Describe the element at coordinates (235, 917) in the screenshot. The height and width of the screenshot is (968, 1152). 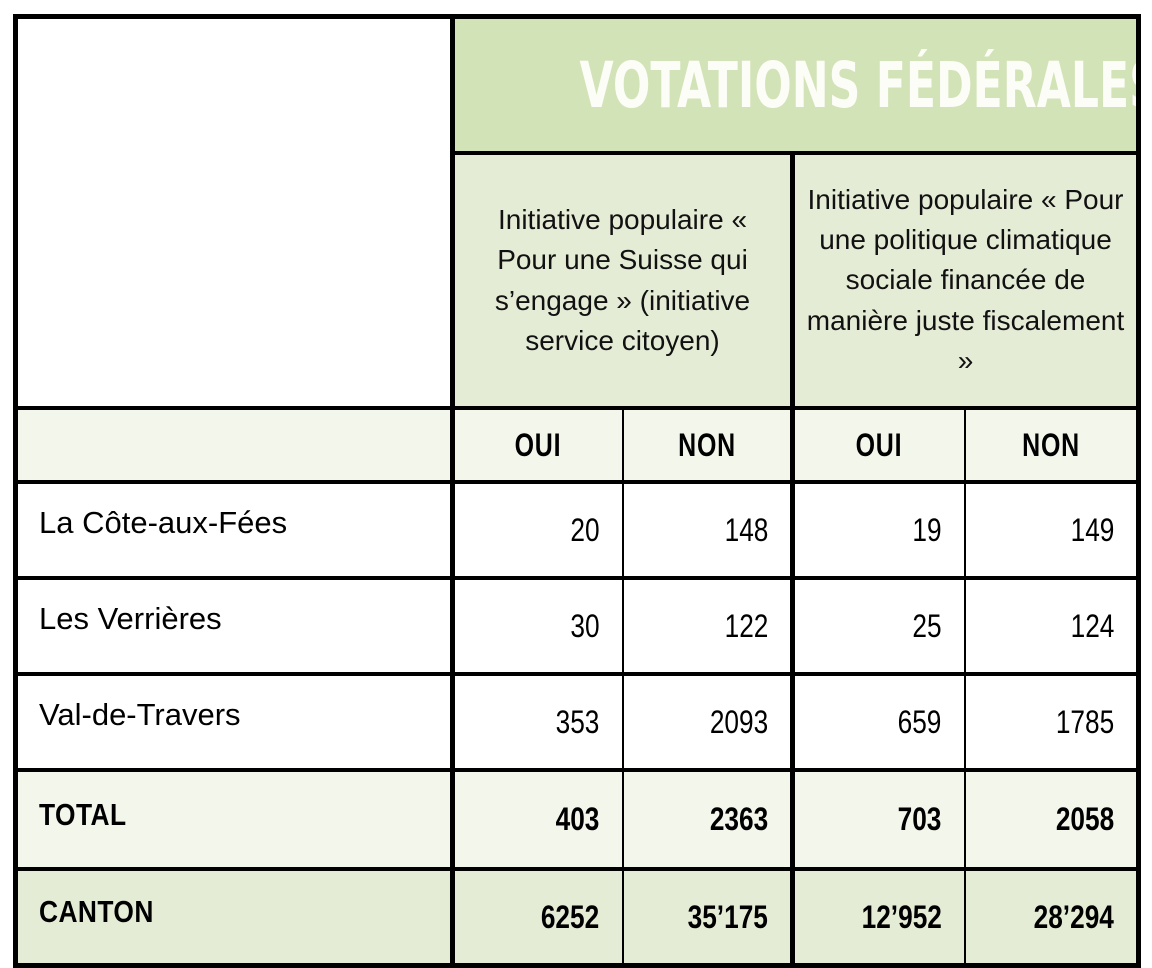
I see `canton-label-cell: CANTON` at that location.